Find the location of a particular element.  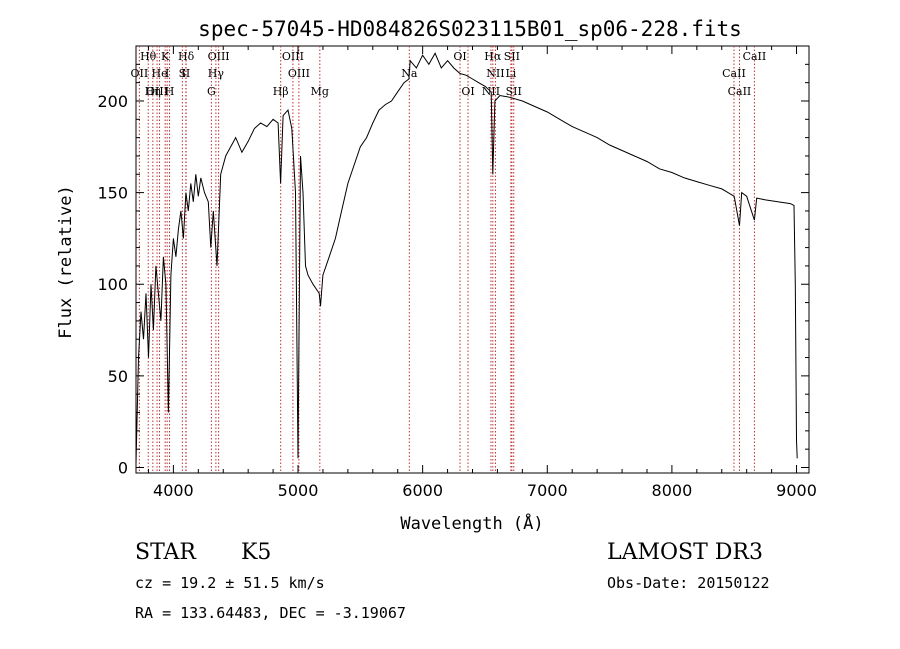

redshift-text: cz = 19.2 ± 51.5 km/s is located at coordinates (230, 583).